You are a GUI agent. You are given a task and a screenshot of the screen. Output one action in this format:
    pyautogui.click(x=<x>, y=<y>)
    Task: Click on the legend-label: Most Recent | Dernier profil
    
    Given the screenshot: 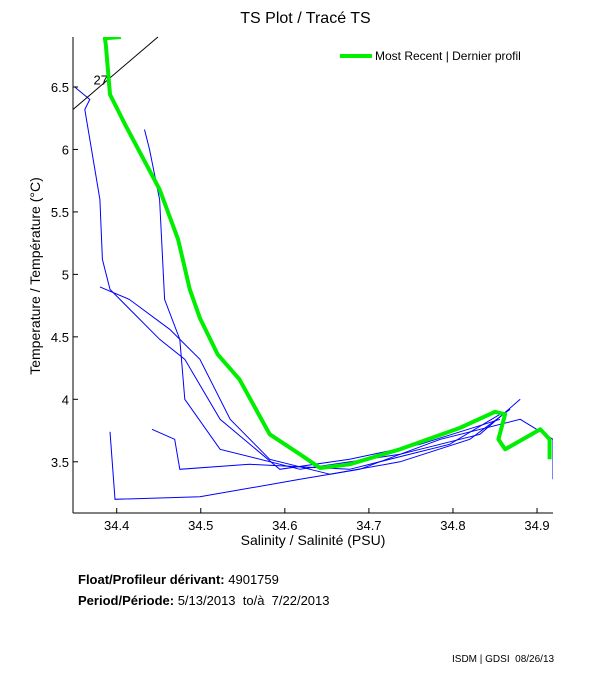 What is the action you would take?
    pyautogui.click(x=448, y=56)
    